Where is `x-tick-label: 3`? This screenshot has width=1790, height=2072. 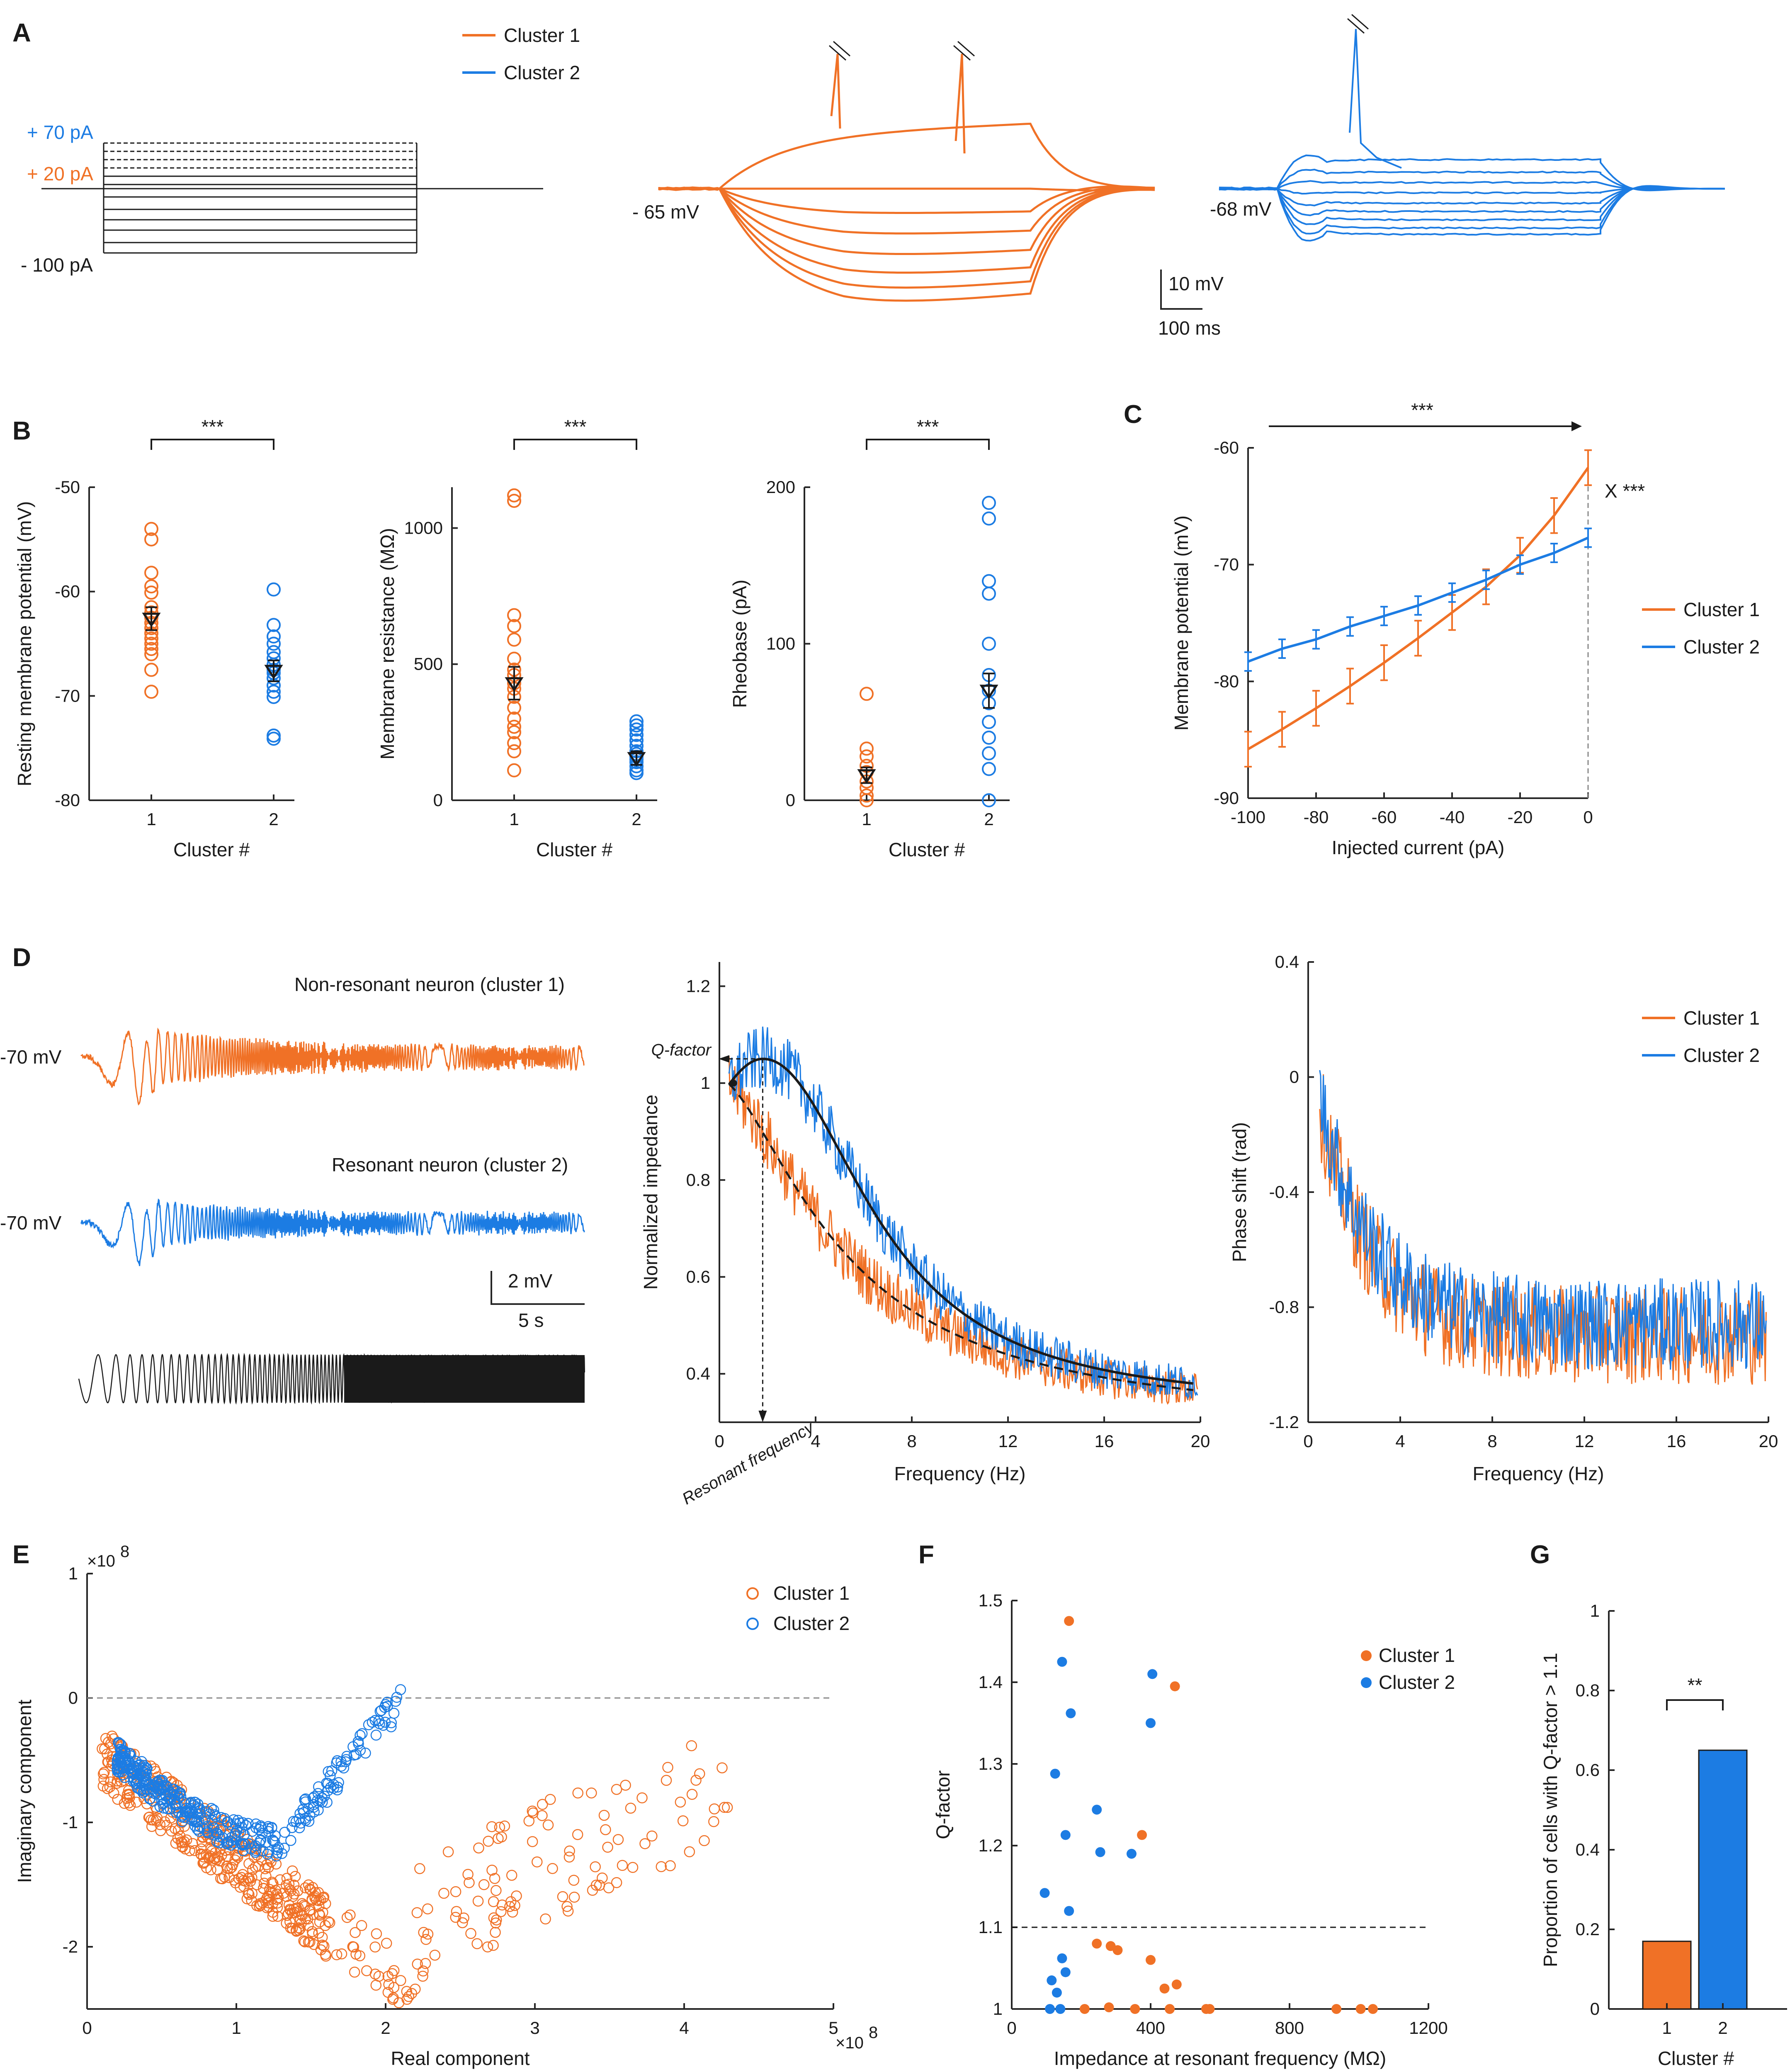 x-tick-label: 3 is located at coordinates (534, 2028).